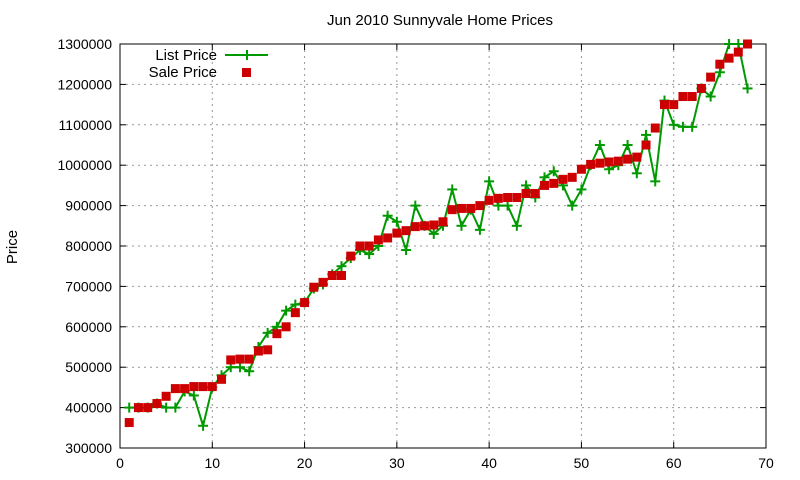 The width and height of the screenshot is (800, 480). What do you see at coordinates (766, 463) in the screenshot?
I see `x-tick-label: 70` at bounding box center [766, 463].